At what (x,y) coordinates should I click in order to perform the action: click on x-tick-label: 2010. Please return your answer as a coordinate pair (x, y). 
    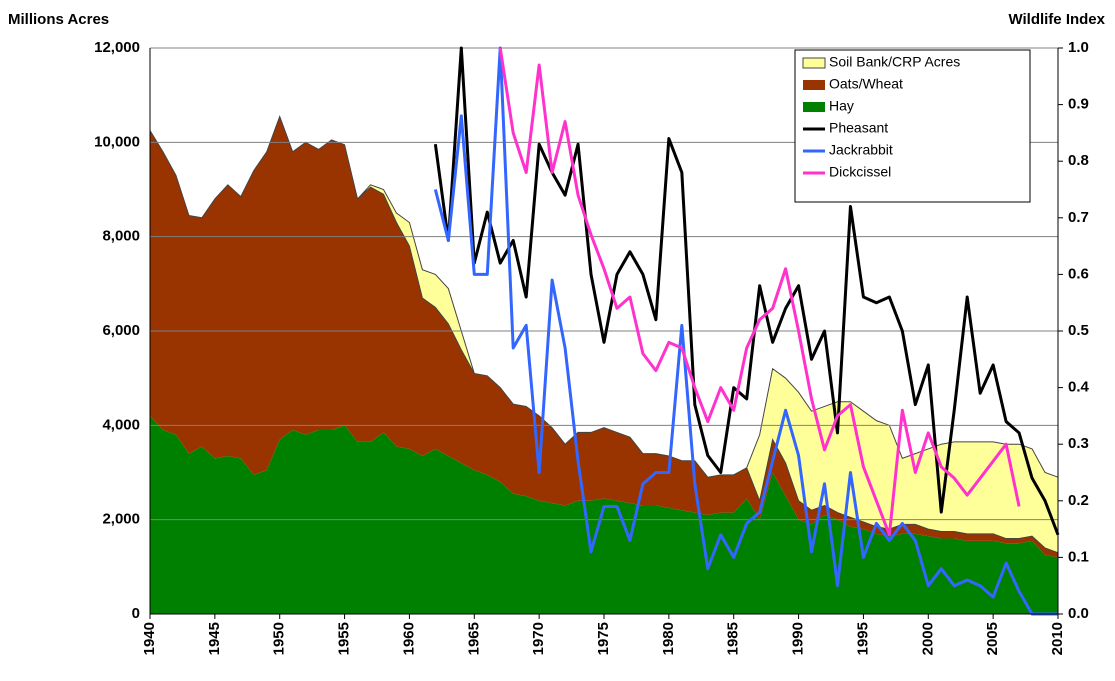
    Looking at the image, I should click on (1057, 638).